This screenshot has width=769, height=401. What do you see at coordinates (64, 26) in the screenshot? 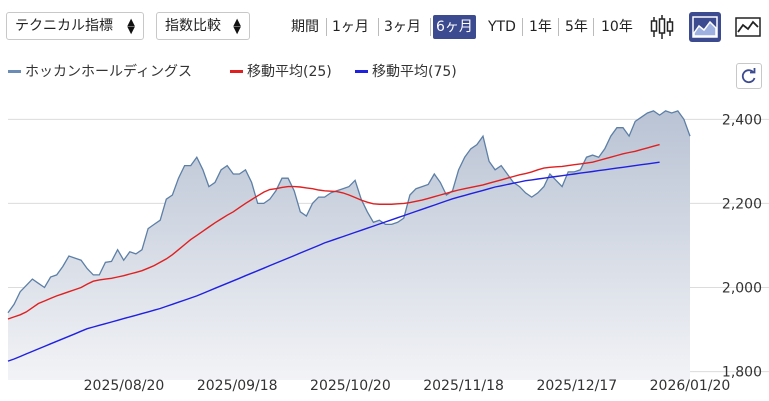
I see `technical-indicator-select-label: テクニカル指標` at bounding box center [64, 26].